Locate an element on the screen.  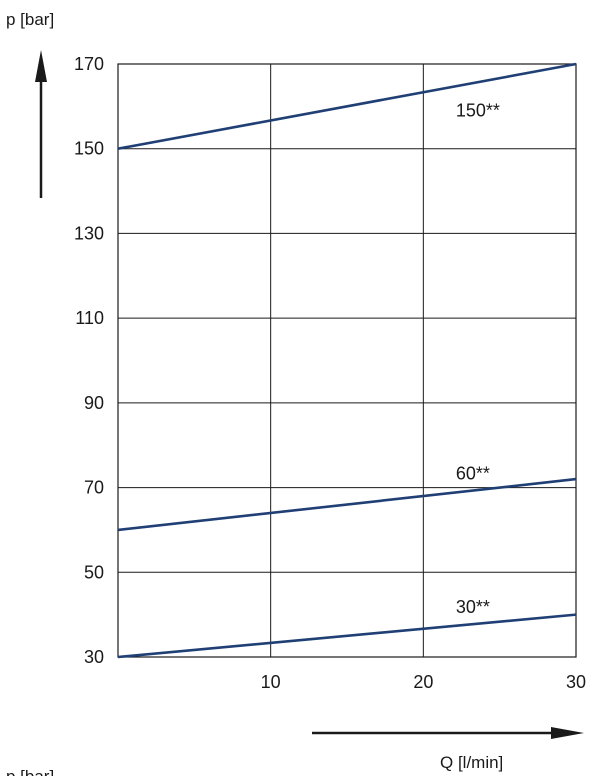
y-tick-label: 130 is located at coordinates (89, 233).